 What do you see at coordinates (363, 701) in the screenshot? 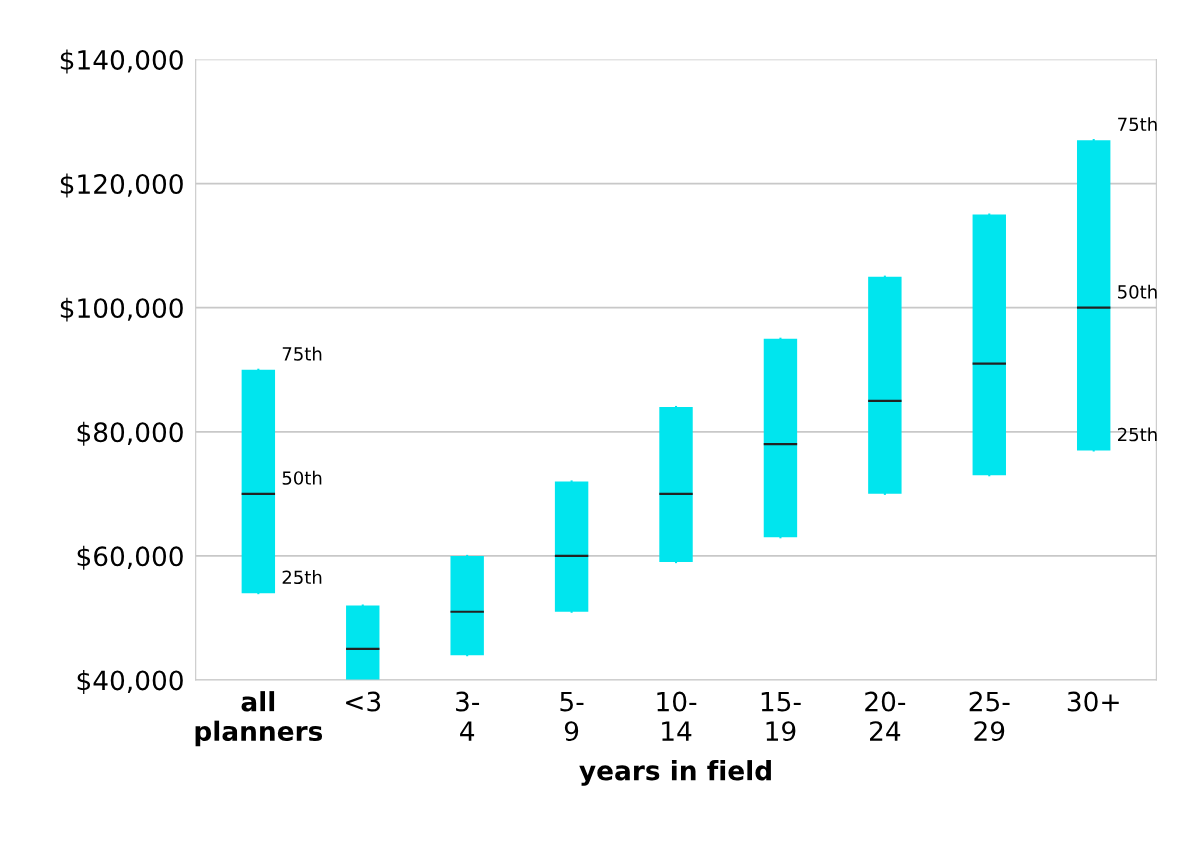
I see `x-tick-label: <3` at bounding box center [363, 701].